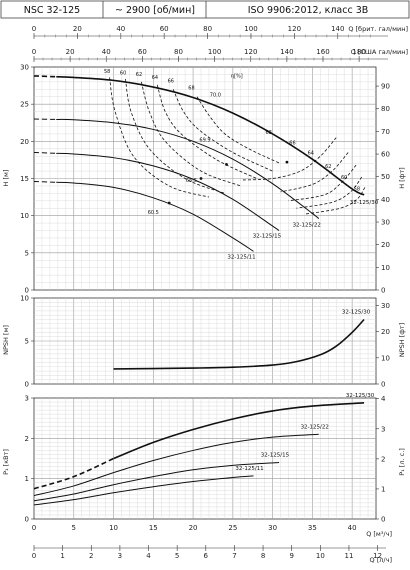 Image resolution: width=410 pixels, height=570 pixels. What do you see at coordinates (322, 52) in the screenshot?
I see `tick-label: 160` at bounding box center [322, 52].